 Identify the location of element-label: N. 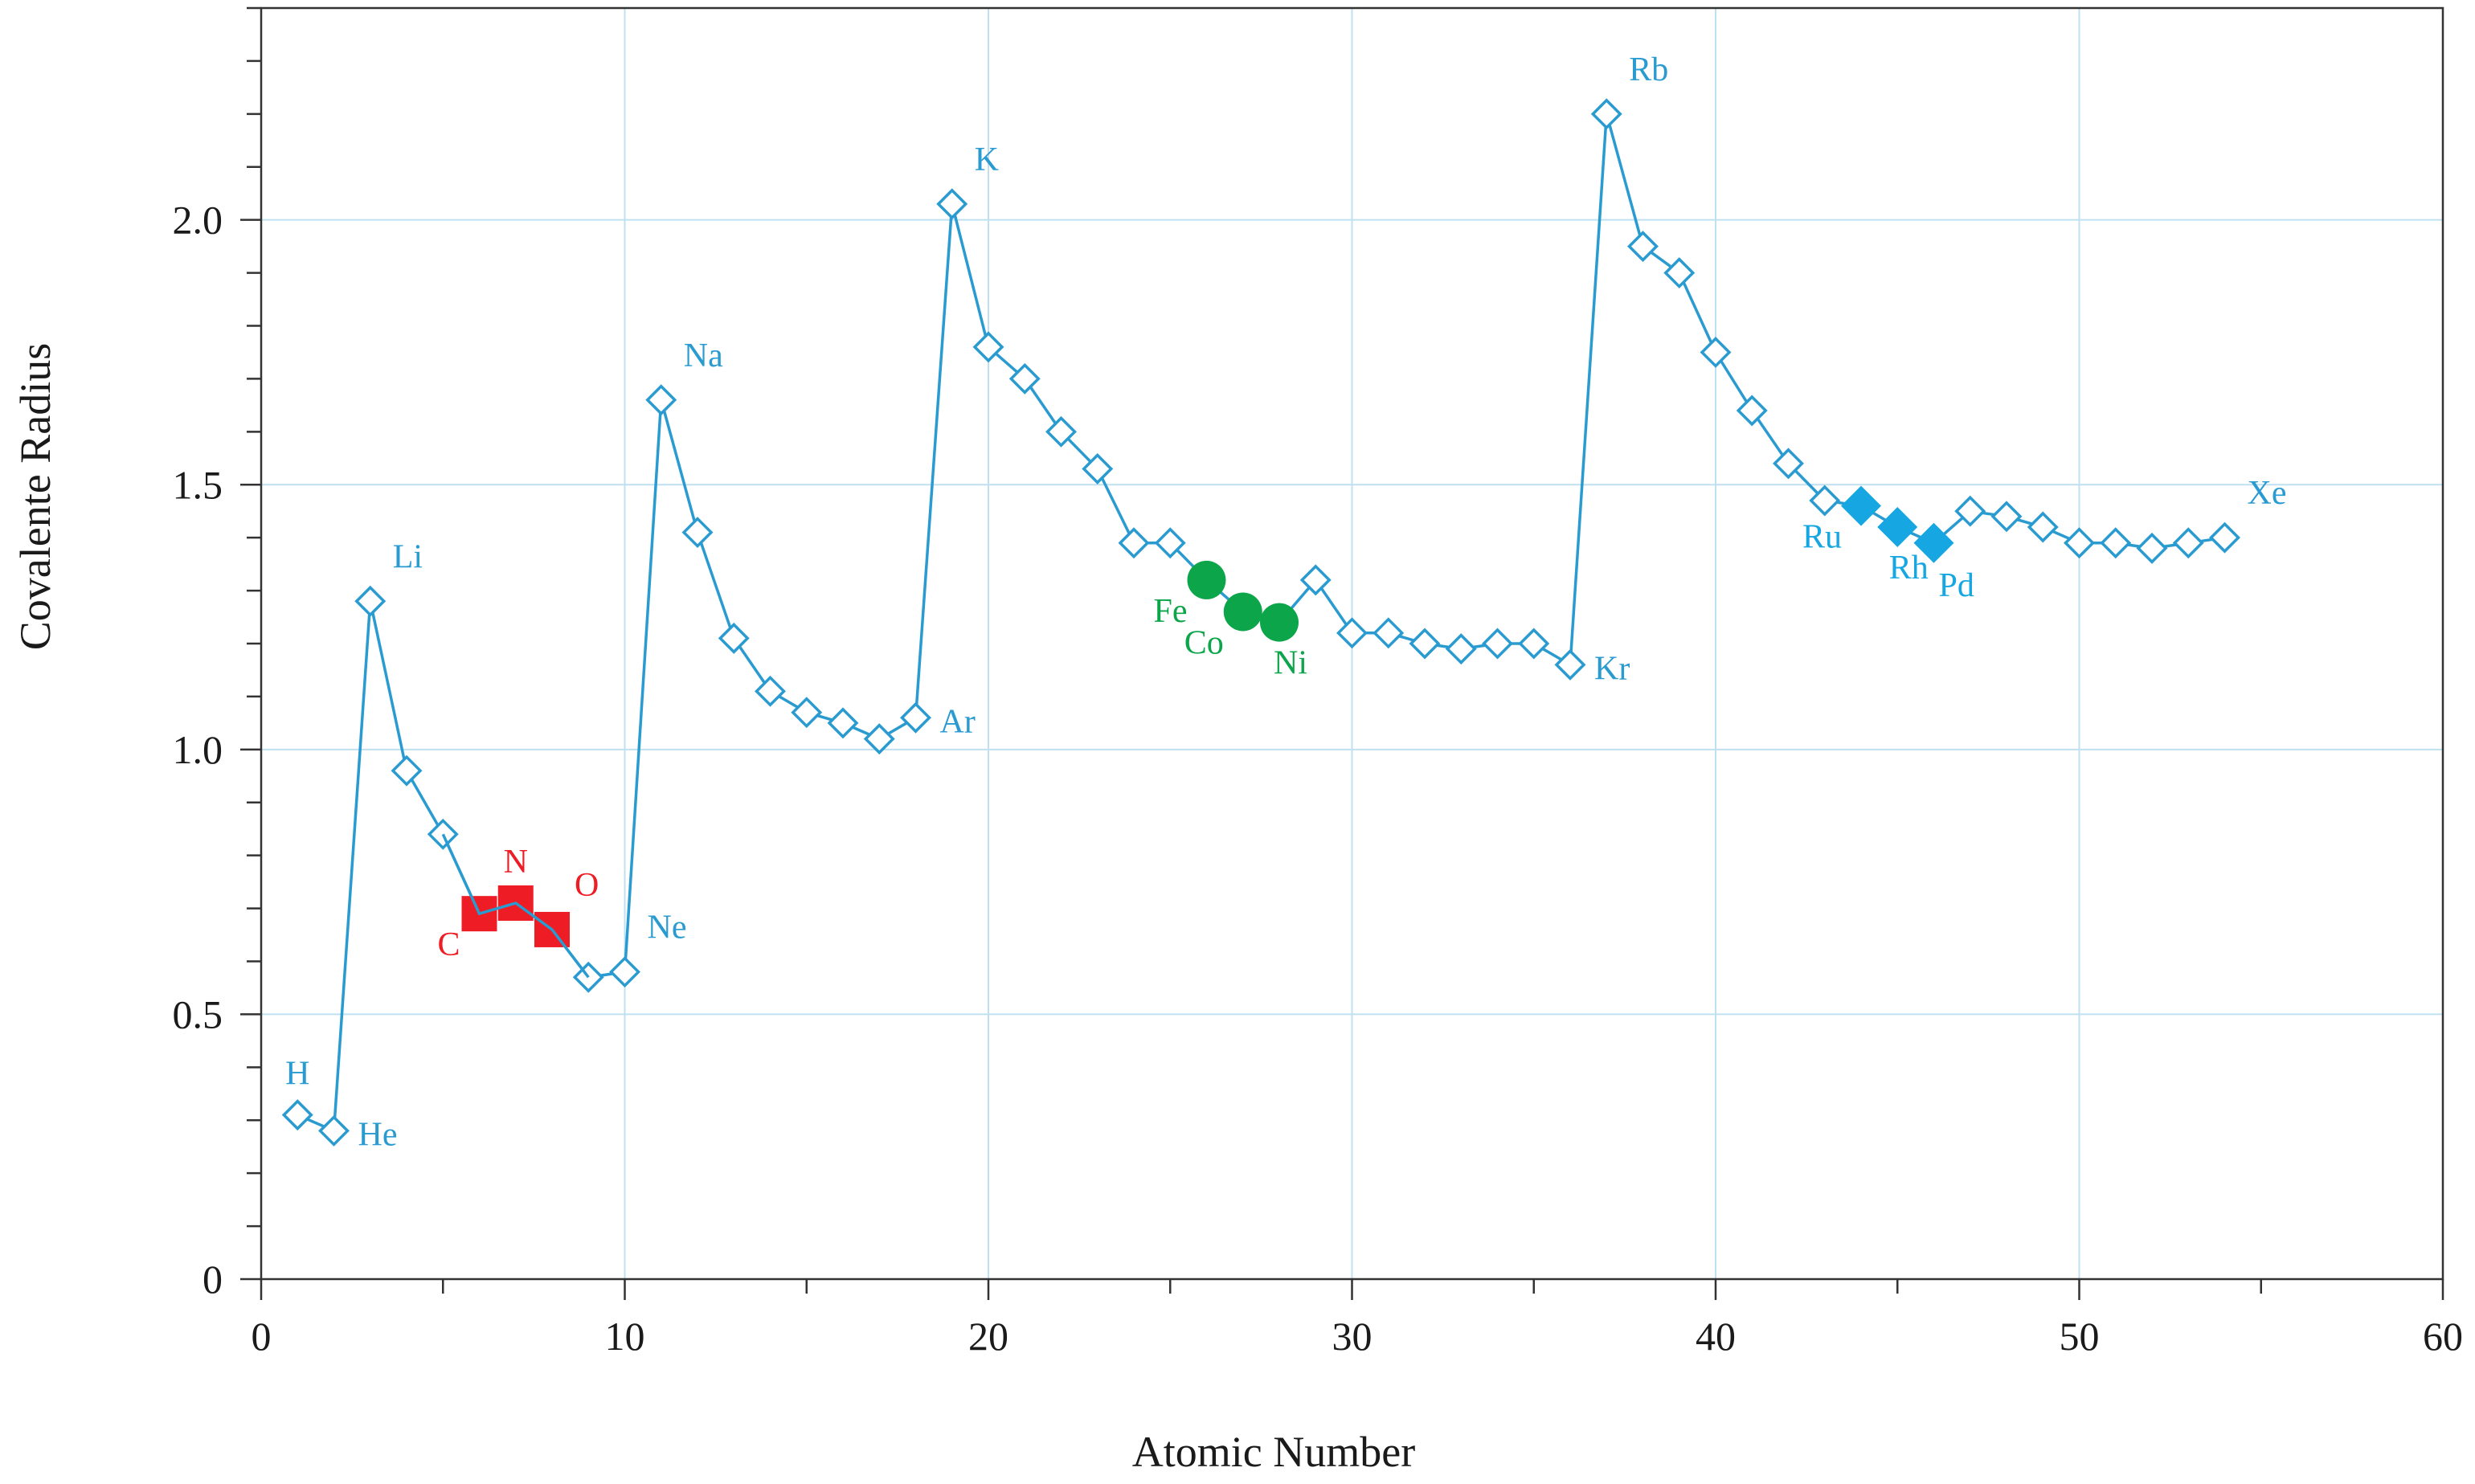
(516, 862).